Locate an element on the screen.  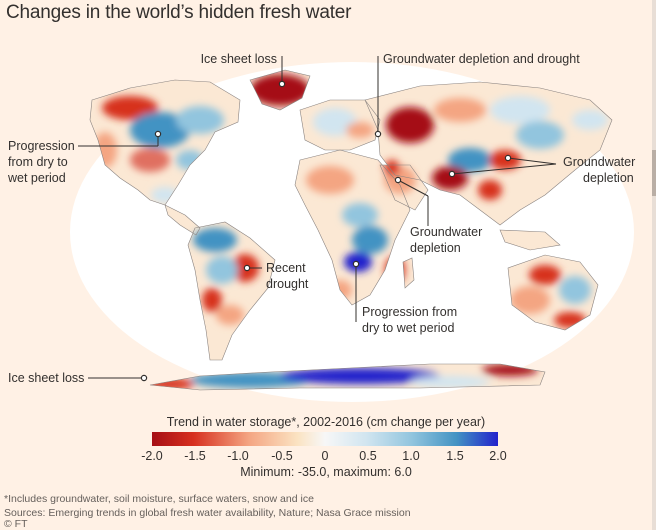
legend-tick: 1.5 is located at coordinates (454, 456).